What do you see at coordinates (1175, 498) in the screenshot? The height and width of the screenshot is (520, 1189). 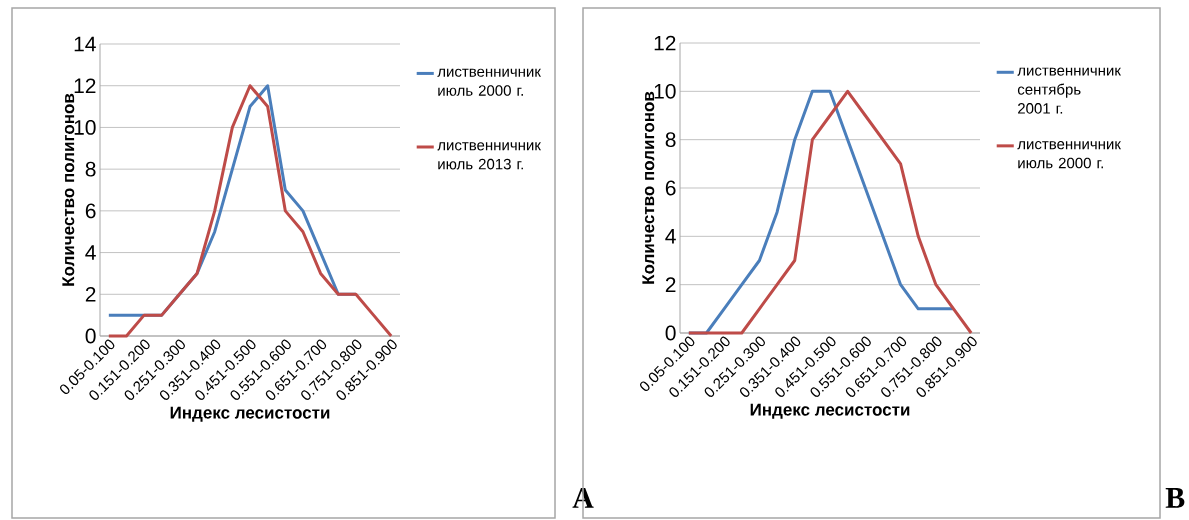 I see `text: B` at bounding box center [1175, 498].